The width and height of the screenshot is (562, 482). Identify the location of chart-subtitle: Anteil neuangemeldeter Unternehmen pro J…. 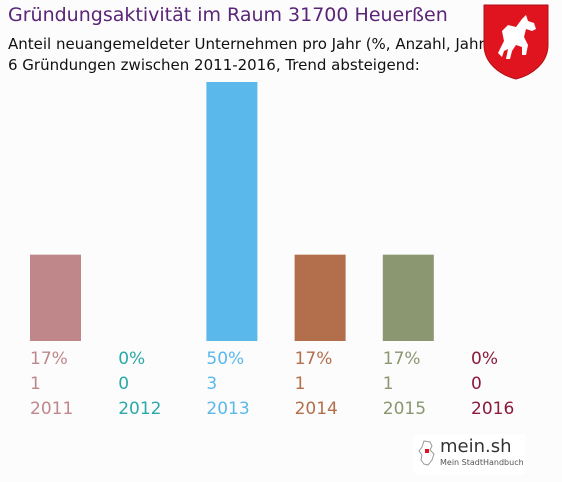
(249, 44).